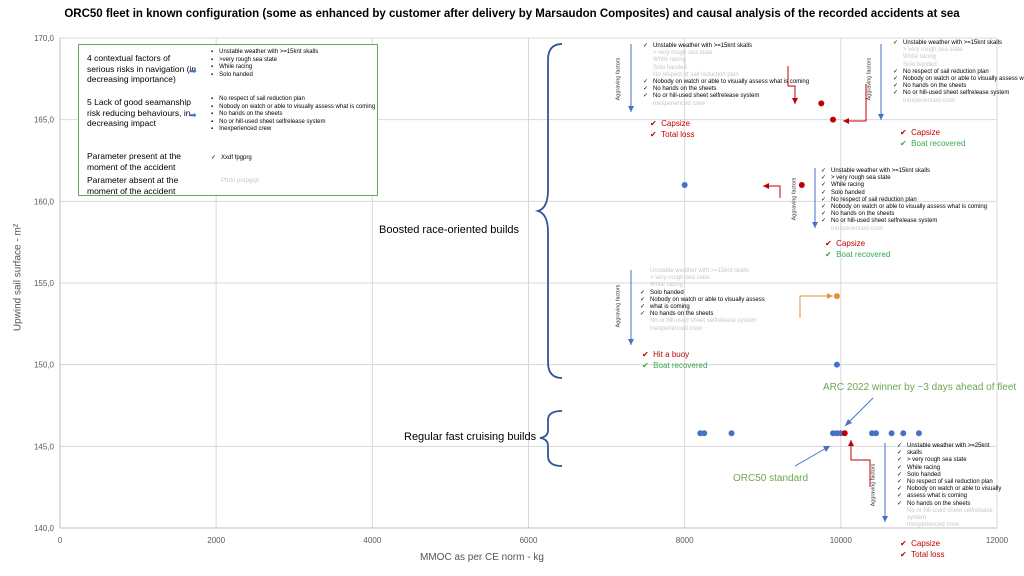  I want to click on factor-line: ✓ While racing, so click(843, 185).